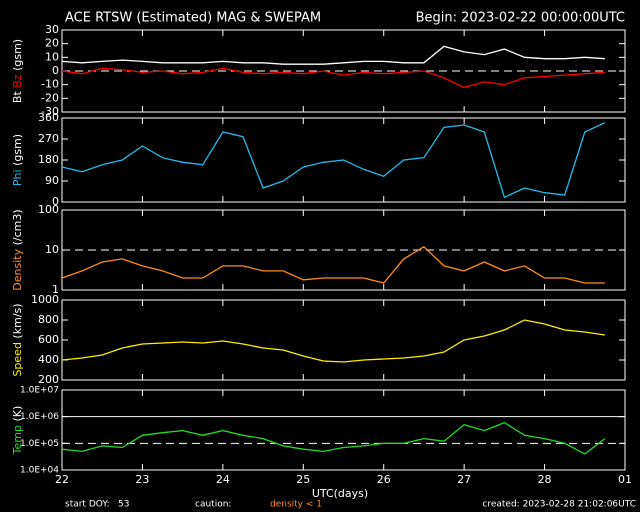  What do you see at coordinates (48, 359) in the screenshot?
I see `y-tick-label: 400` at bounding box center [48, 359].